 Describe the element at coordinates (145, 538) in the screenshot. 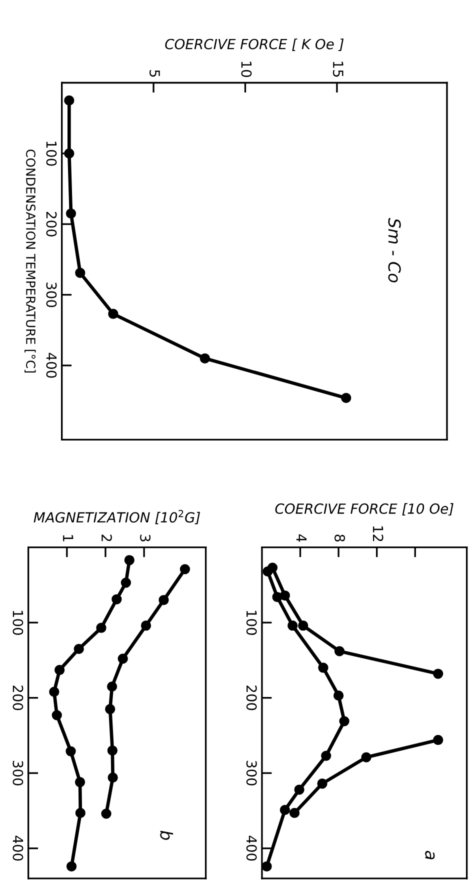

I see `x-tick-label: 3` at that location.